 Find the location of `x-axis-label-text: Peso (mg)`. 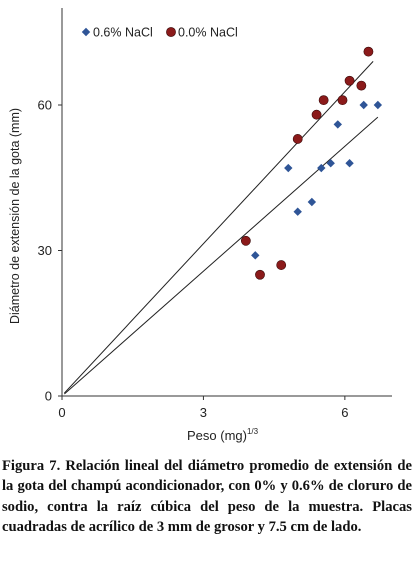

x-axis-label-text: Peso (mg) is located at coordinates (217, 435).